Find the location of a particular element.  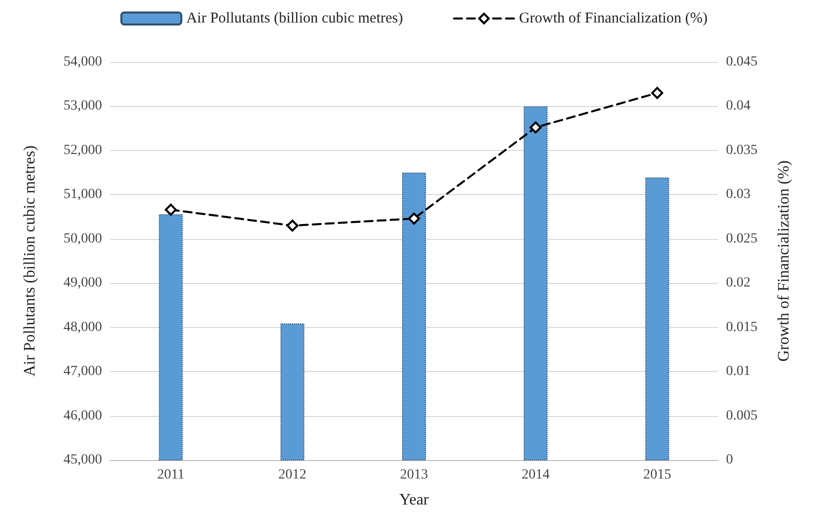

y2-tick-label: 0.01 is located at coordinates (738, 372).